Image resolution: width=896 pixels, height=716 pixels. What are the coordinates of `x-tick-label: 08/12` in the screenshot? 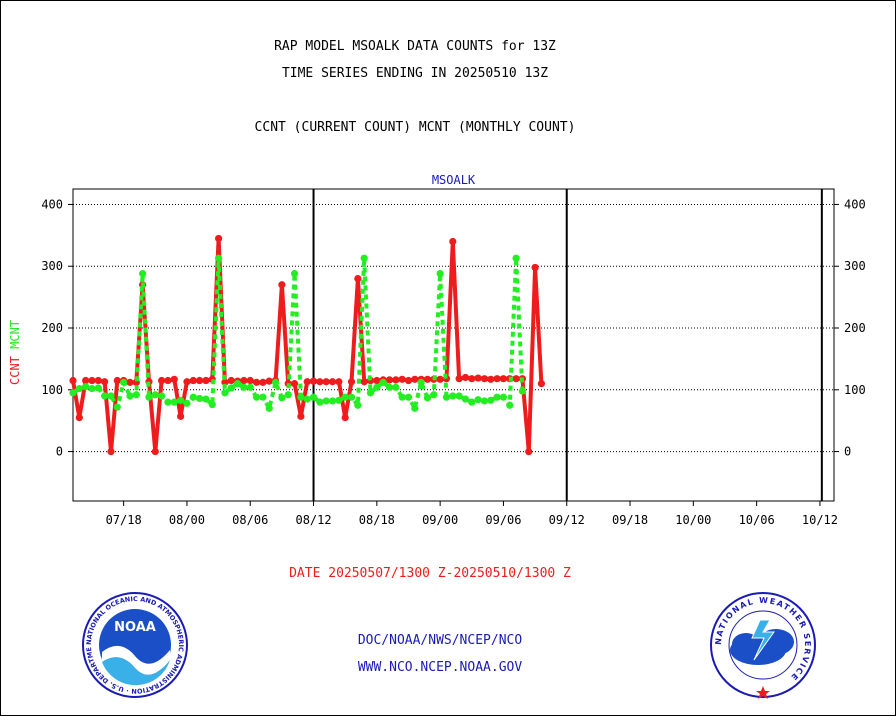 It's located at (313, 520).